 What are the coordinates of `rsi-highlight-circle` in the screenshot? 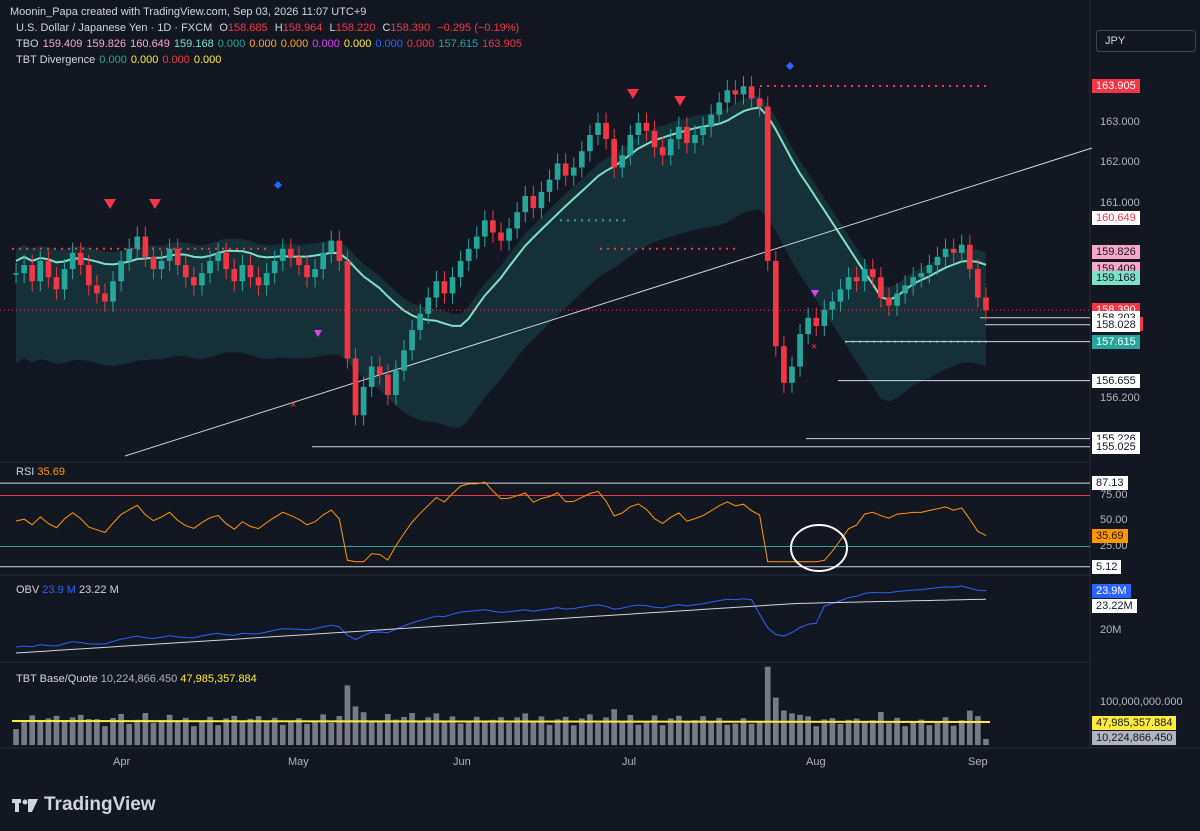 It's located at (819, 548).